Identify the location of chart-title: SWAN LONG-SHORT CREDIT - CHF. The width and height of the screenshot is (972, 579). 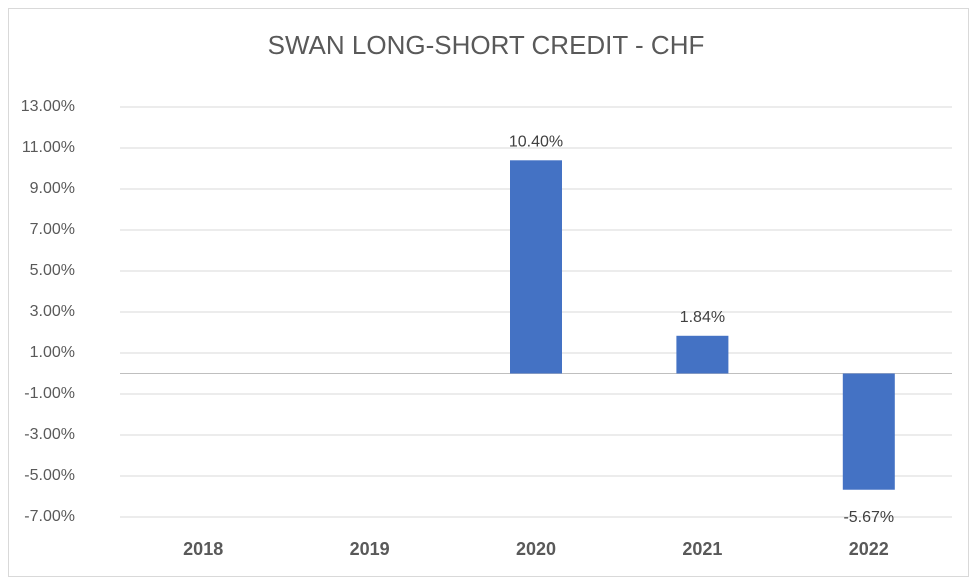
(486, 45).